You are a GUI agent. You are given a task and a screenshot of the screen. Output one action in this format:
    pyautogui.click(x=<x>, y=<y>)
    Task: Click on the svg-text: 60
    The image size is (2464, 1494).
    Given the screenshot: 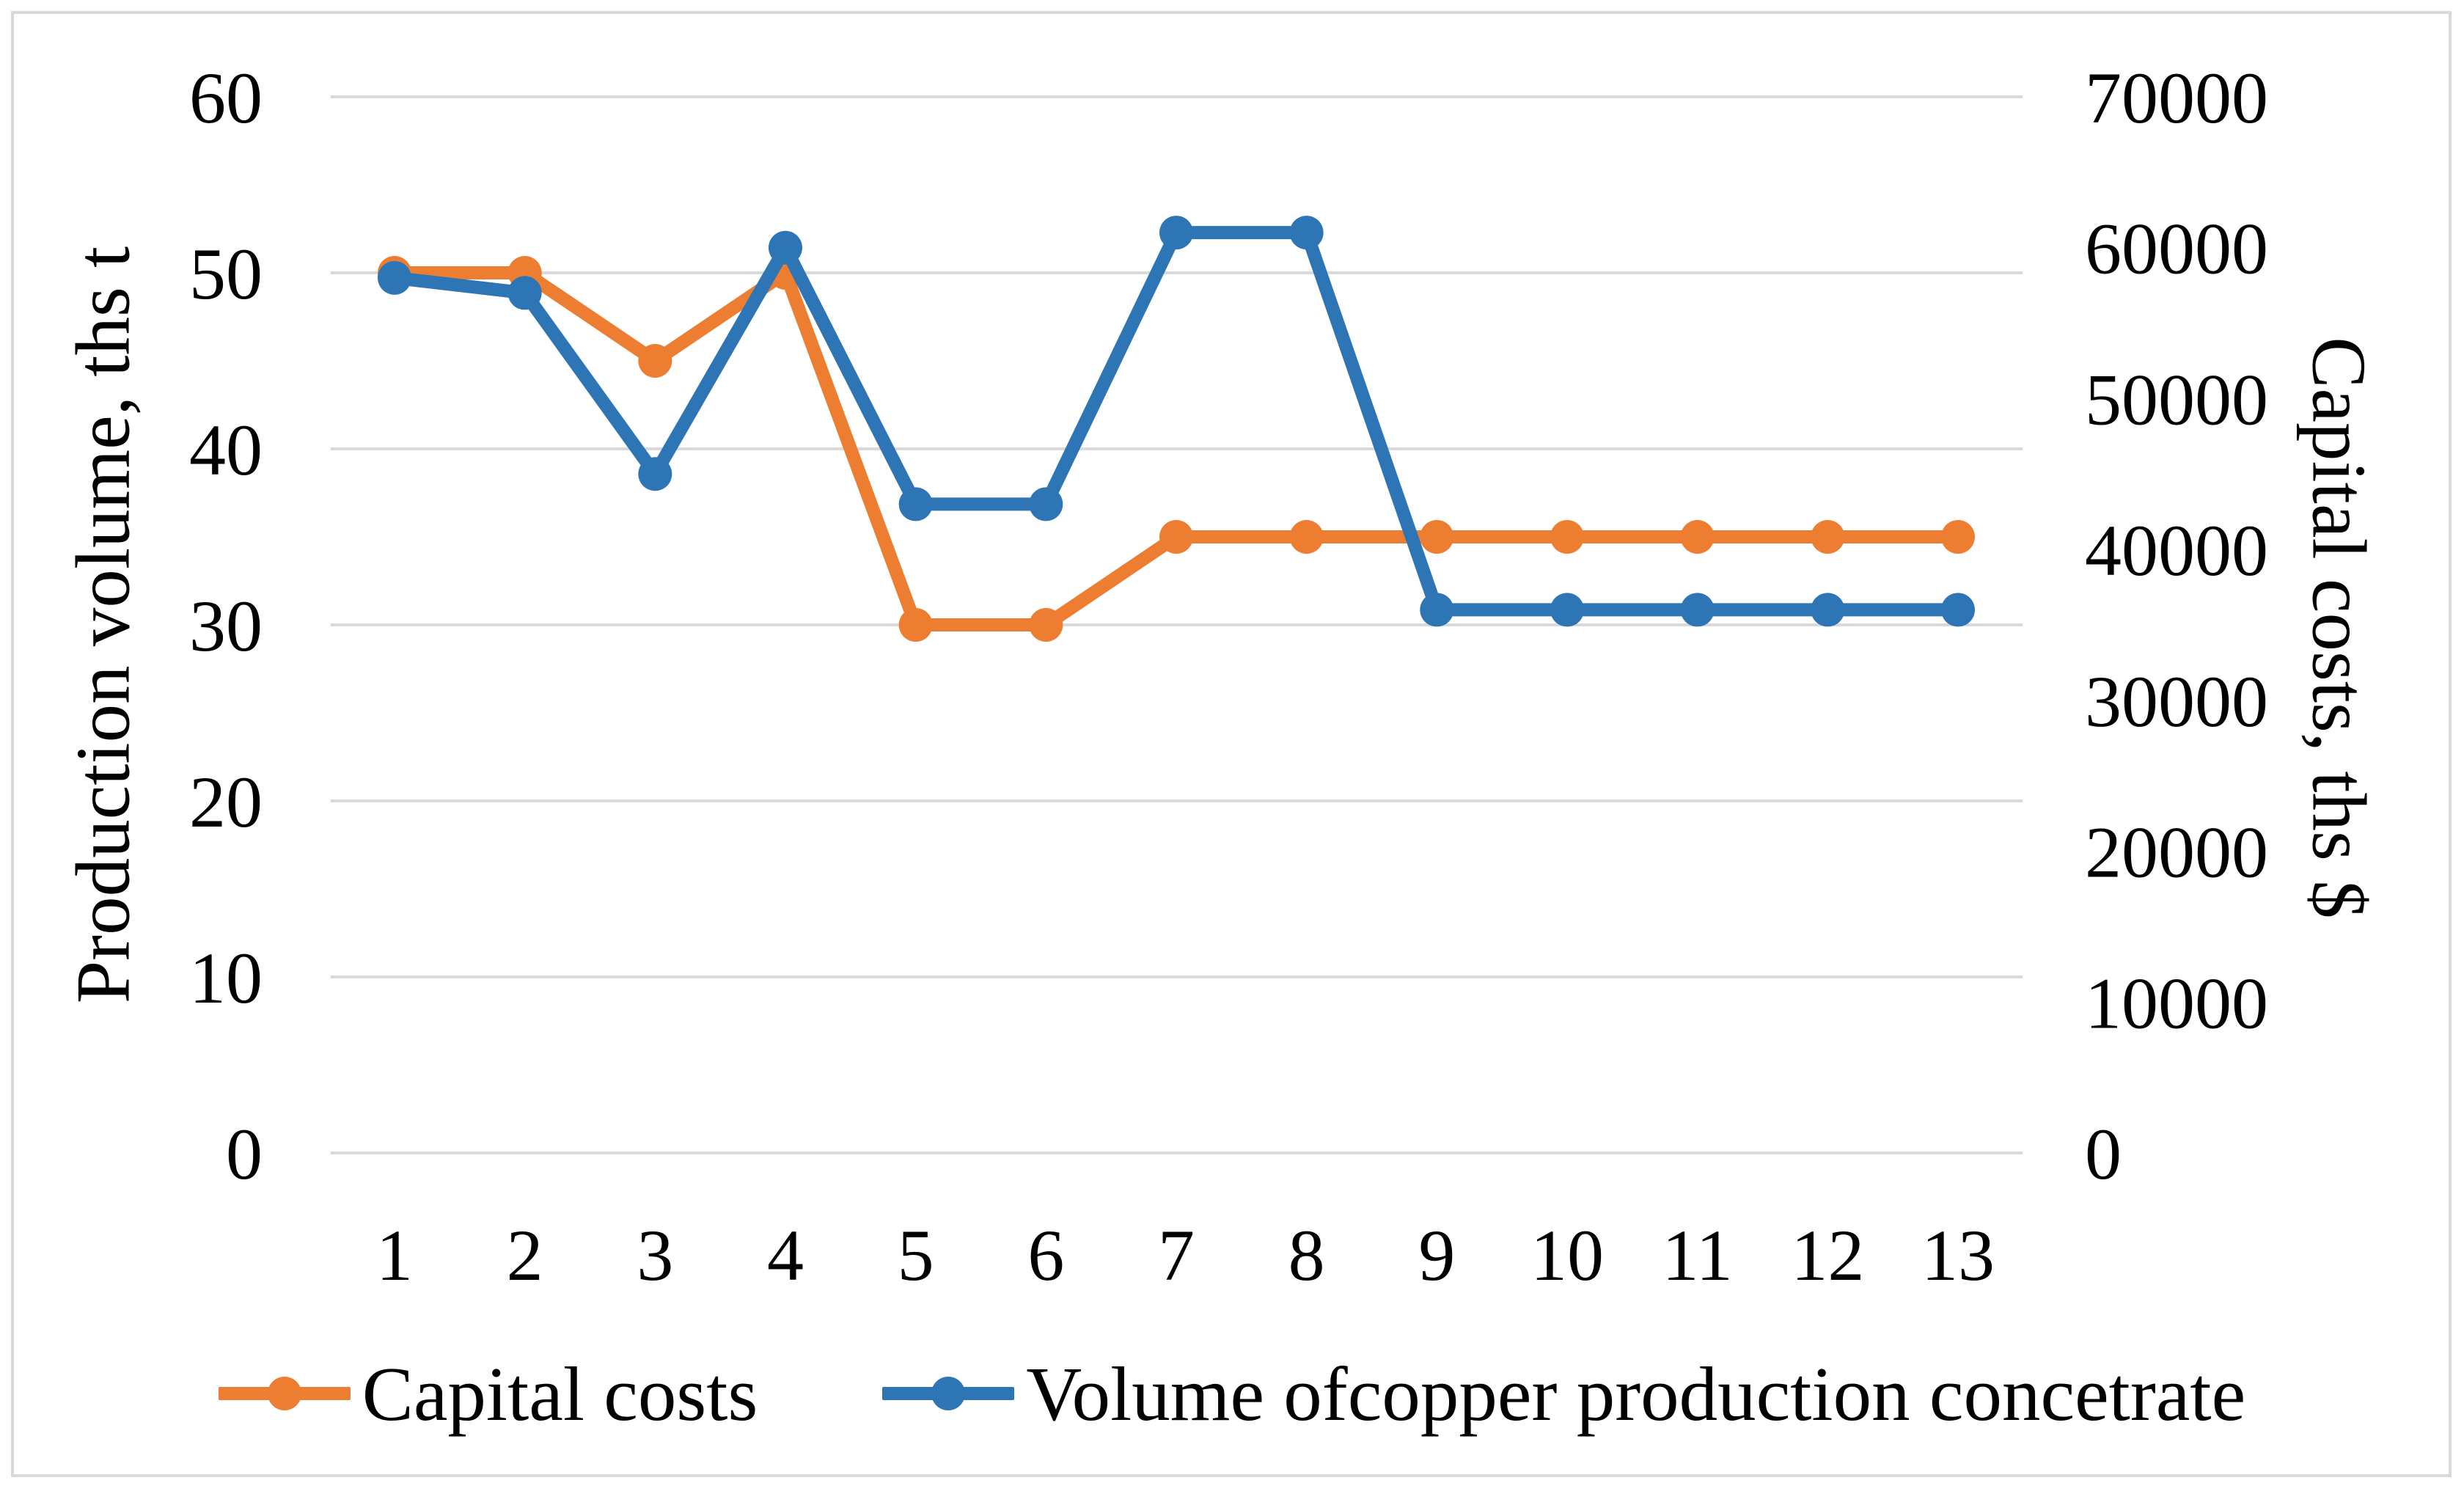 What is the action you would take?
    pyautogui.click(x=226, y=98)
    